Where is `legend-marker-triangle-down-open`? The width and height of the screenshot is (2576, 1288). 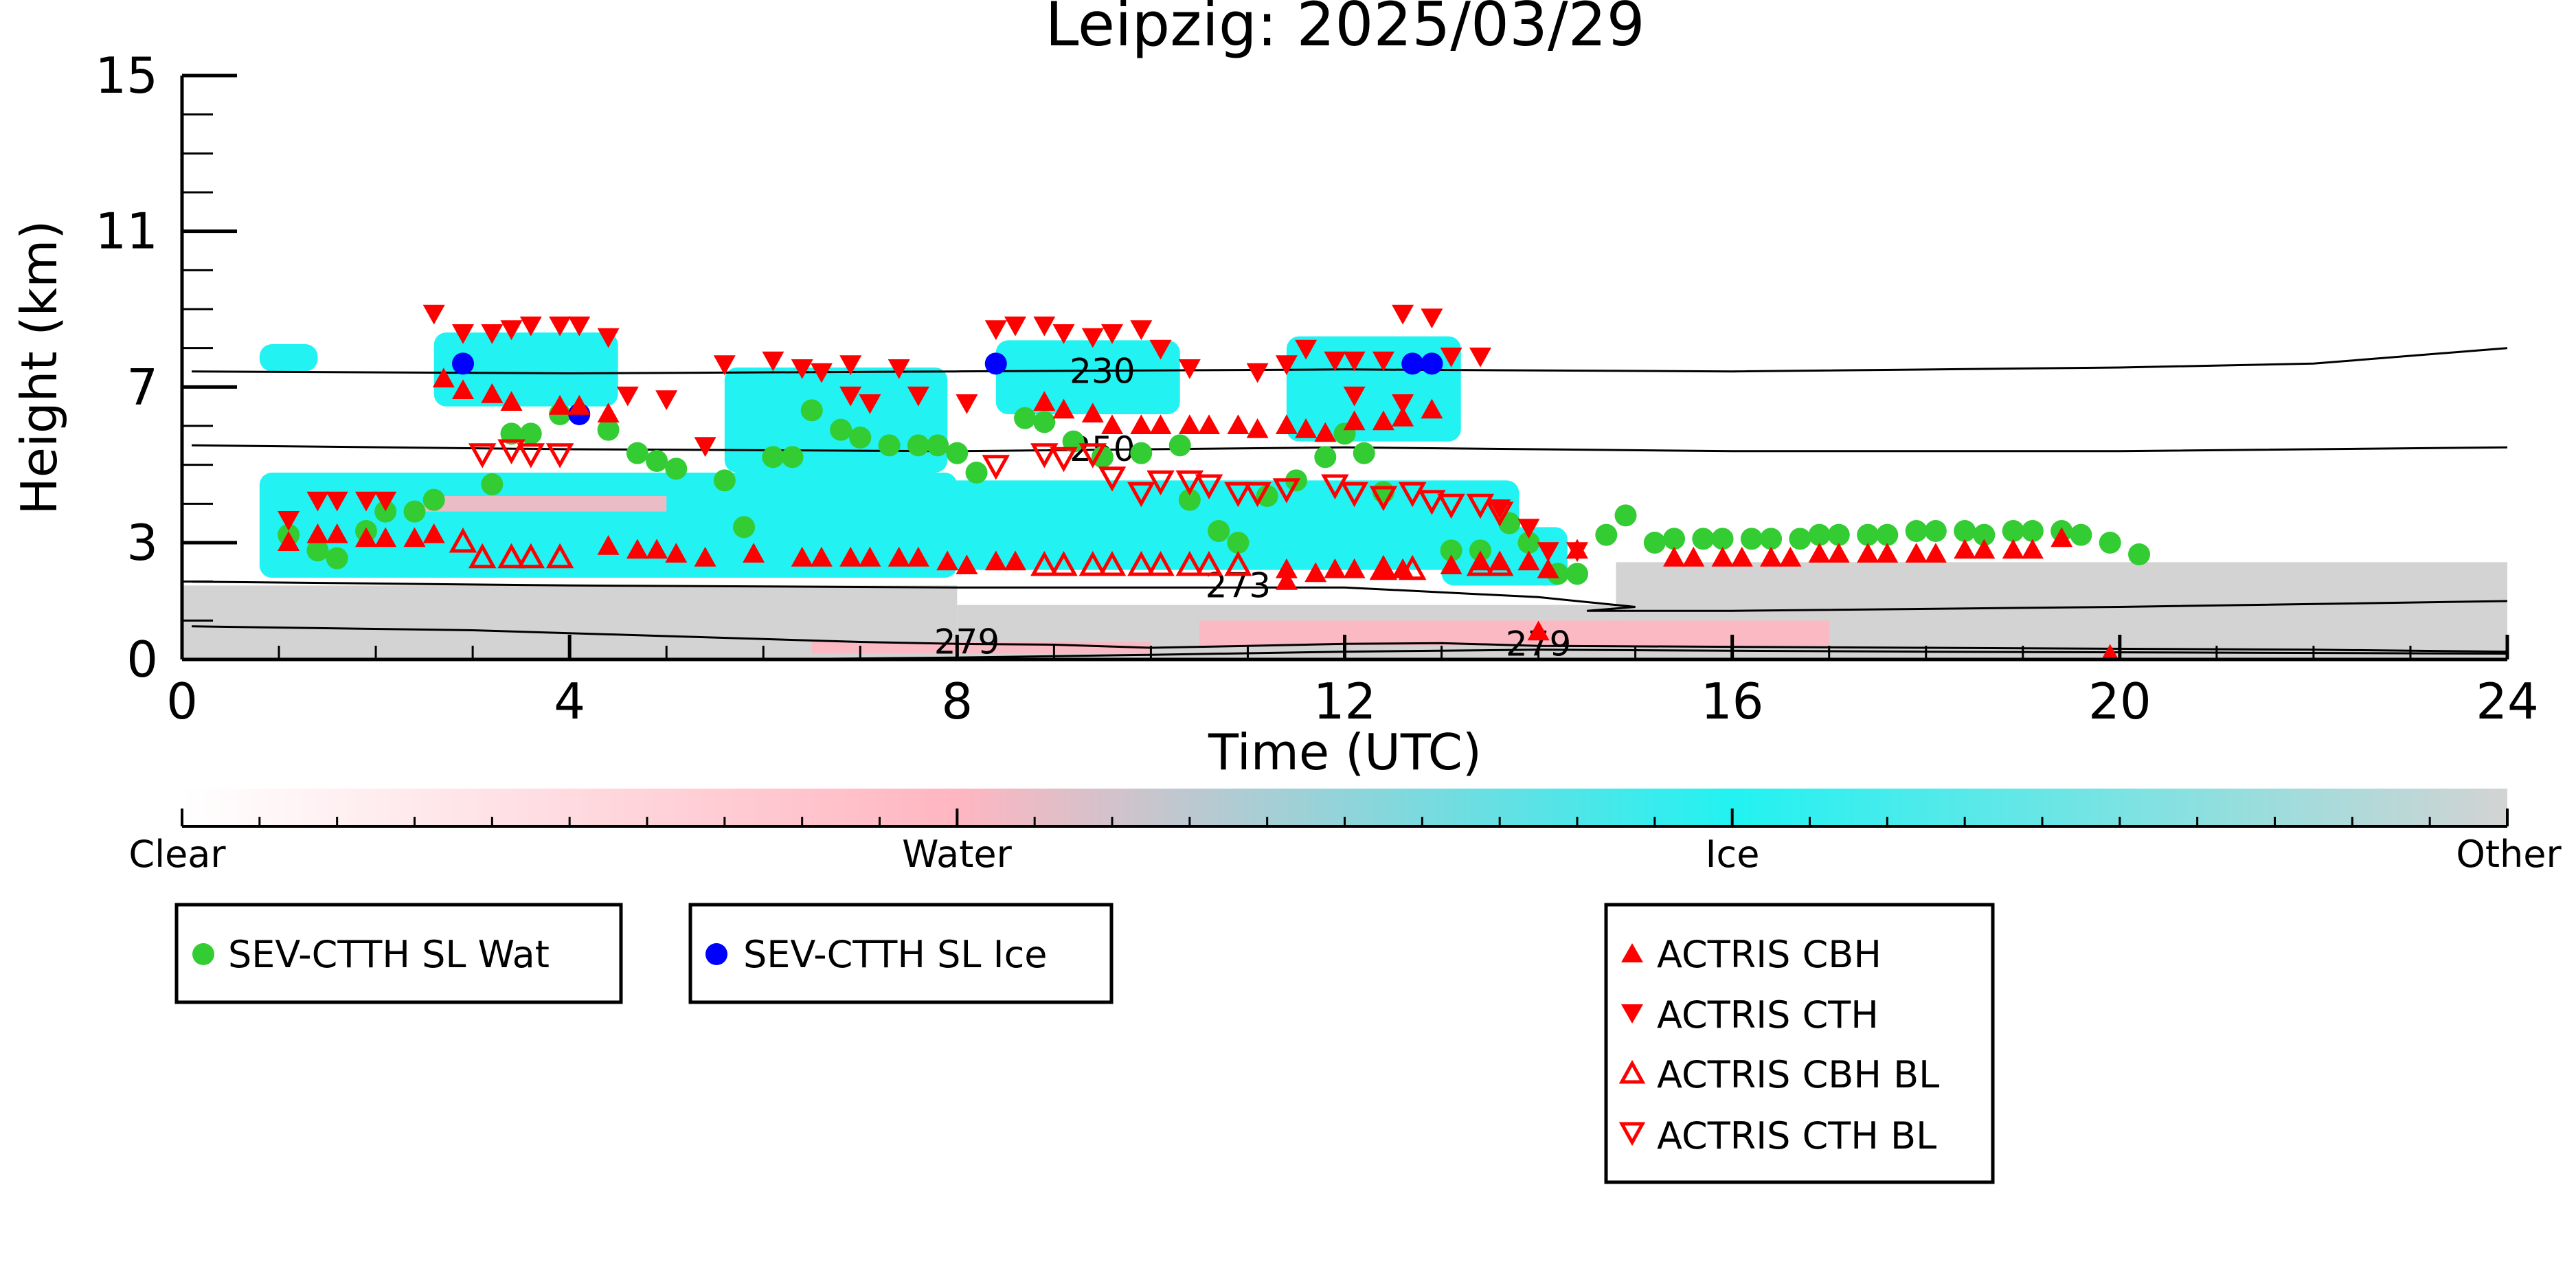 legend-marker-triangle-down-open is located at coordinates (1632, 1134).